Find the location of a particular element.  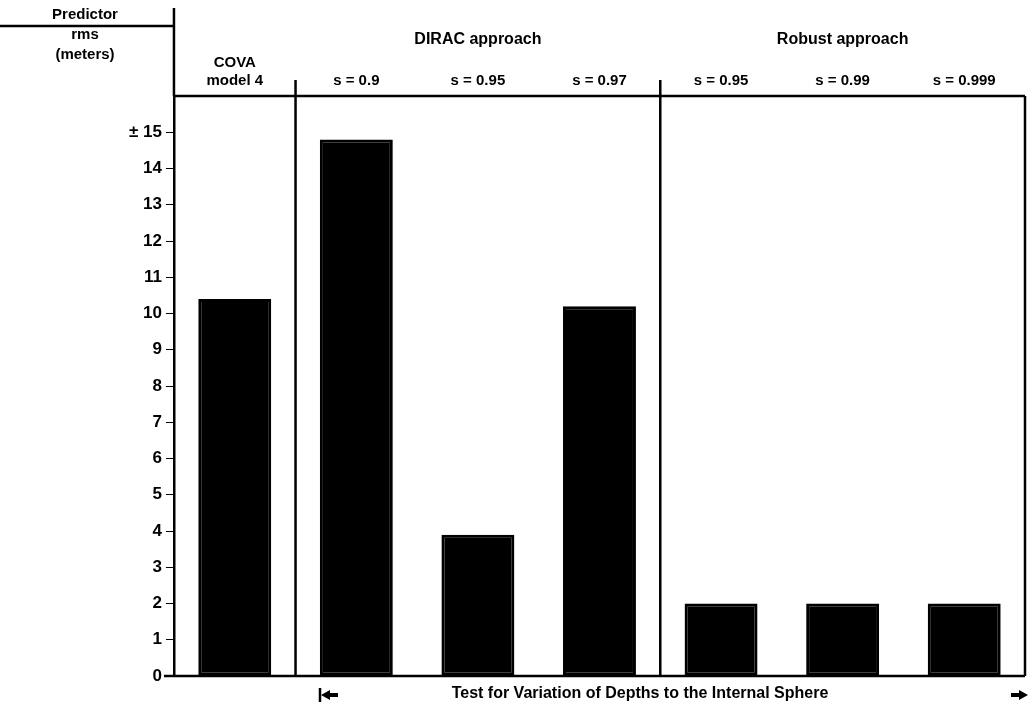

x-tick-label: s = 0.97 is located at coordinates (599, 80).